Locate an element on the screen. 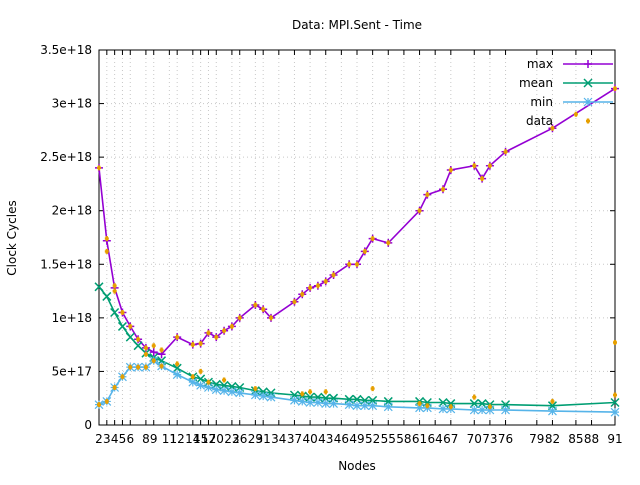 This screenshot has width=640, height=485. x-tick-label: 20 is located at coordinates (216, 439).